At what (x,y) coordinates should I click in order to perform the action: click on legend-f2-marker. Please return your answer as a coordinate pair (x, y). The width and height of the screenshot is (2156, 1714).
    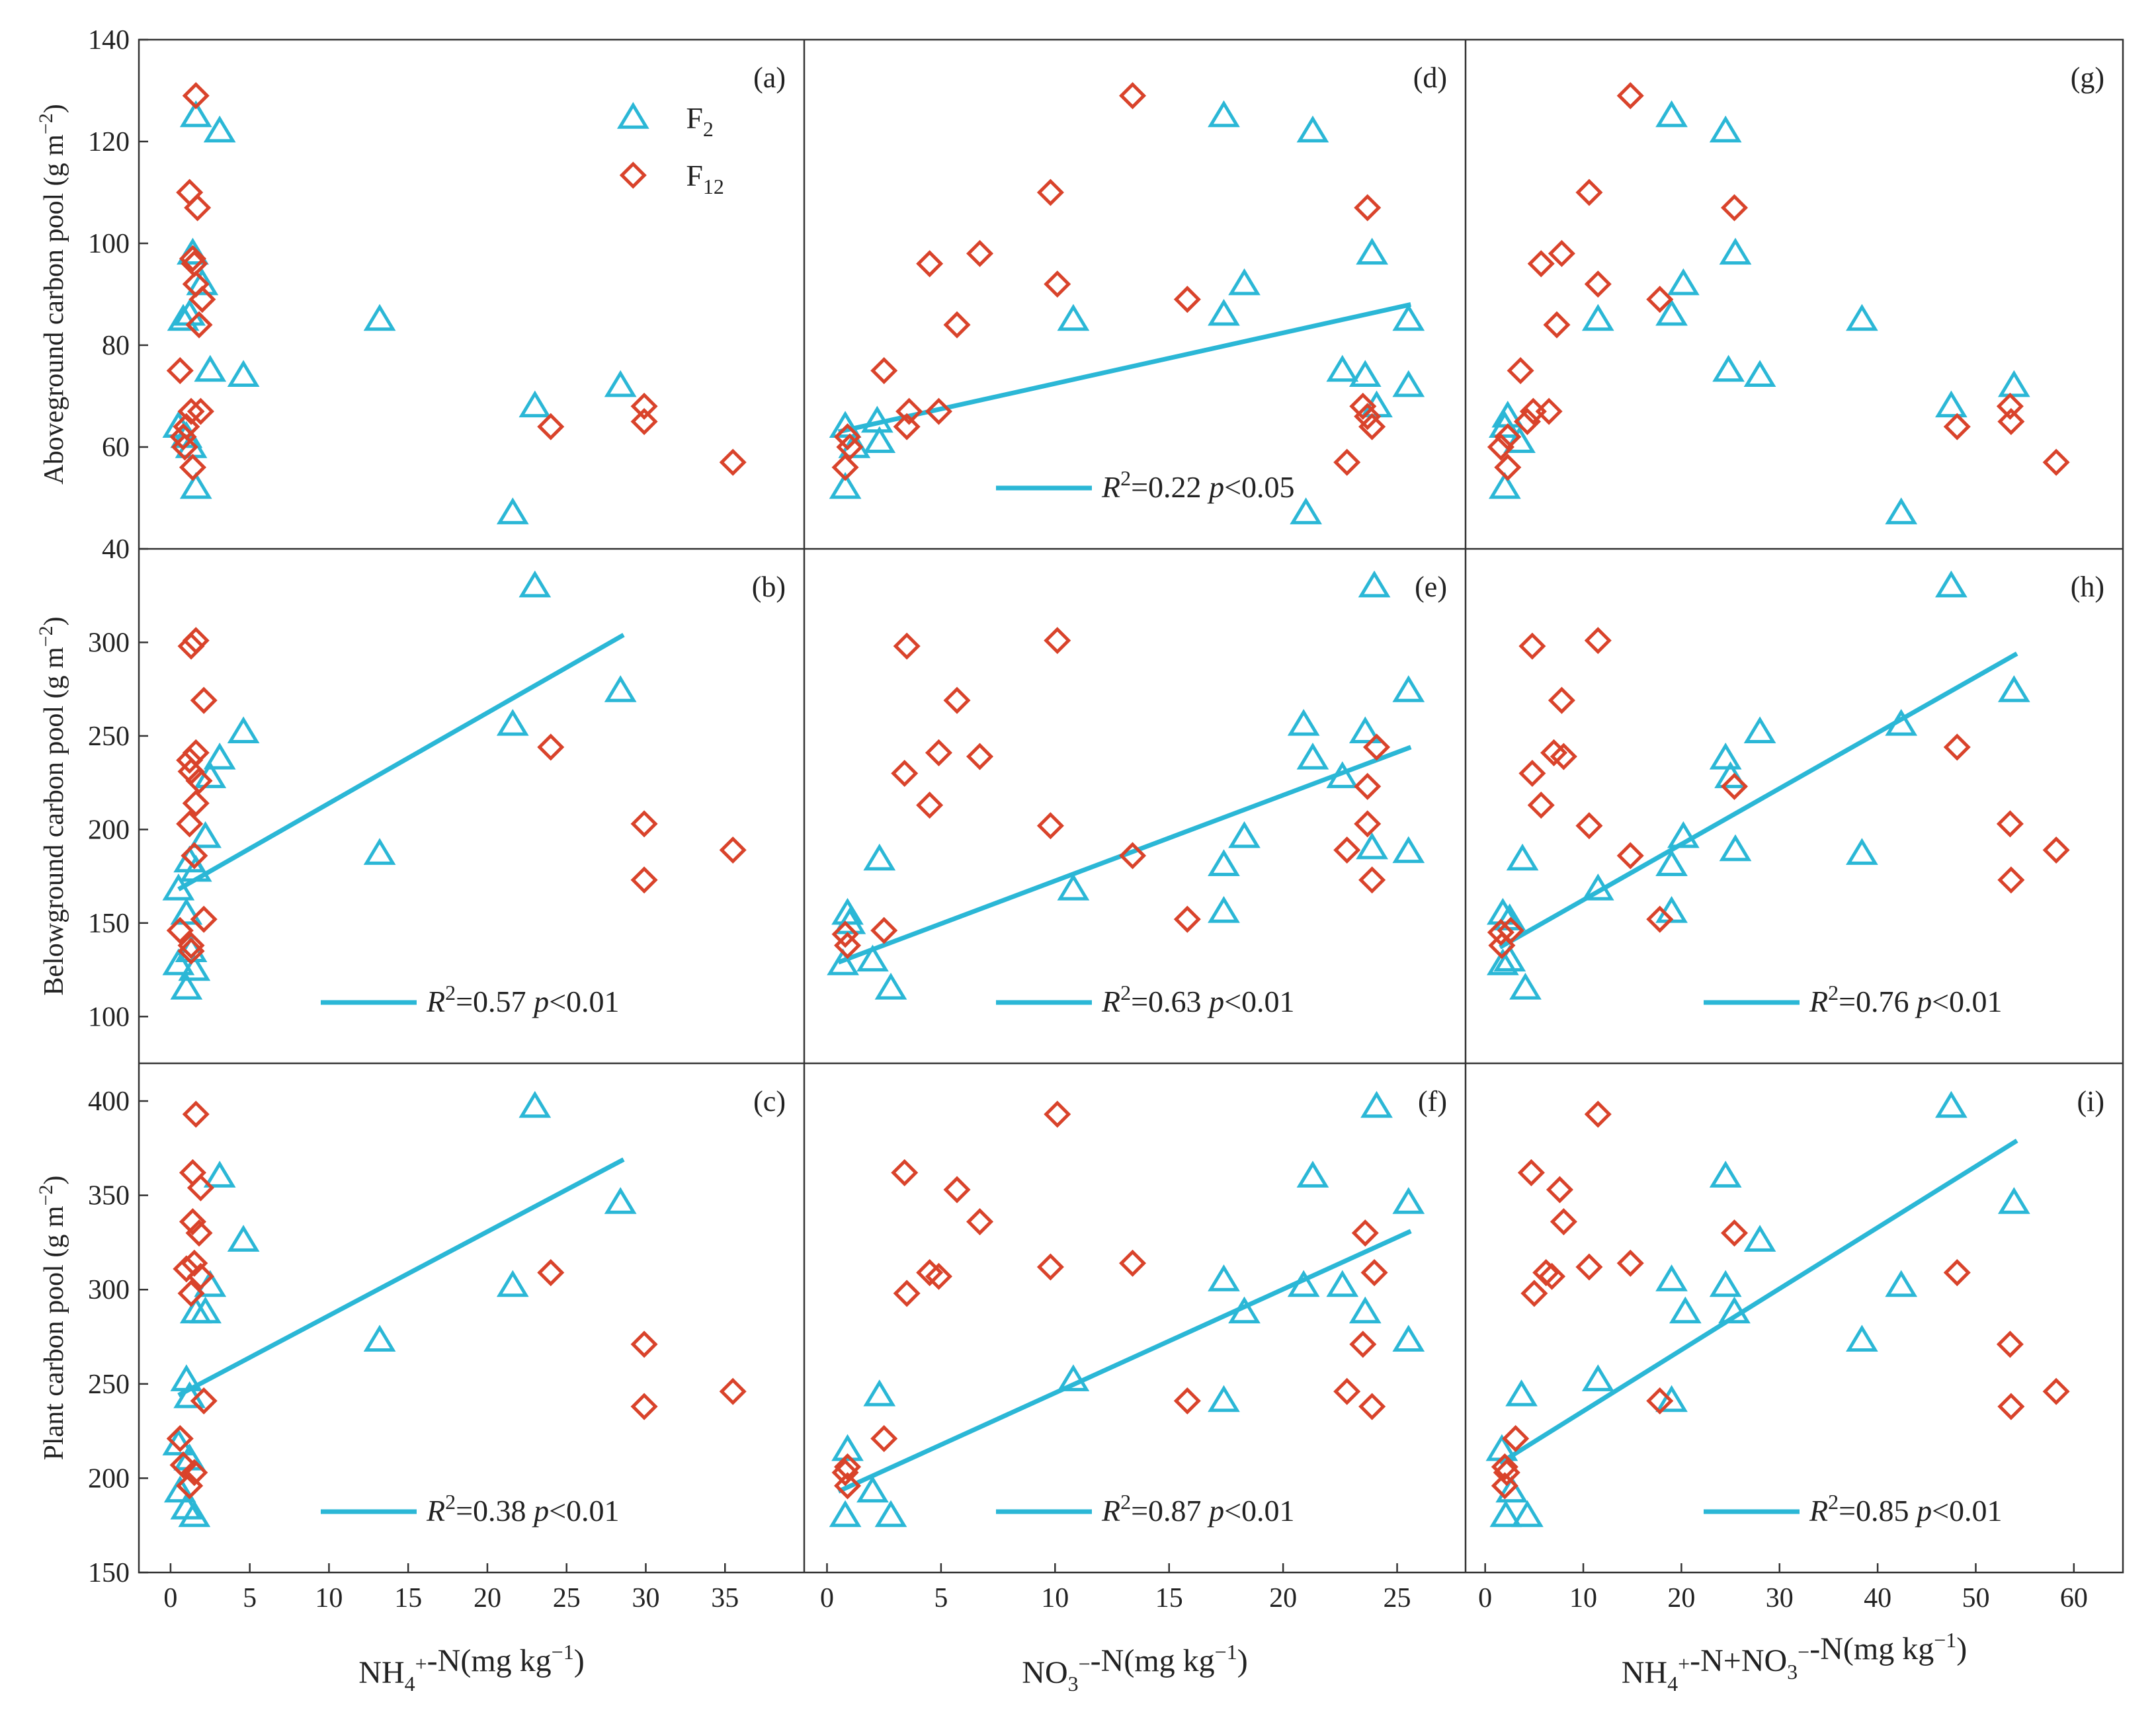
    Looking at the image, I should click on (632, 115).